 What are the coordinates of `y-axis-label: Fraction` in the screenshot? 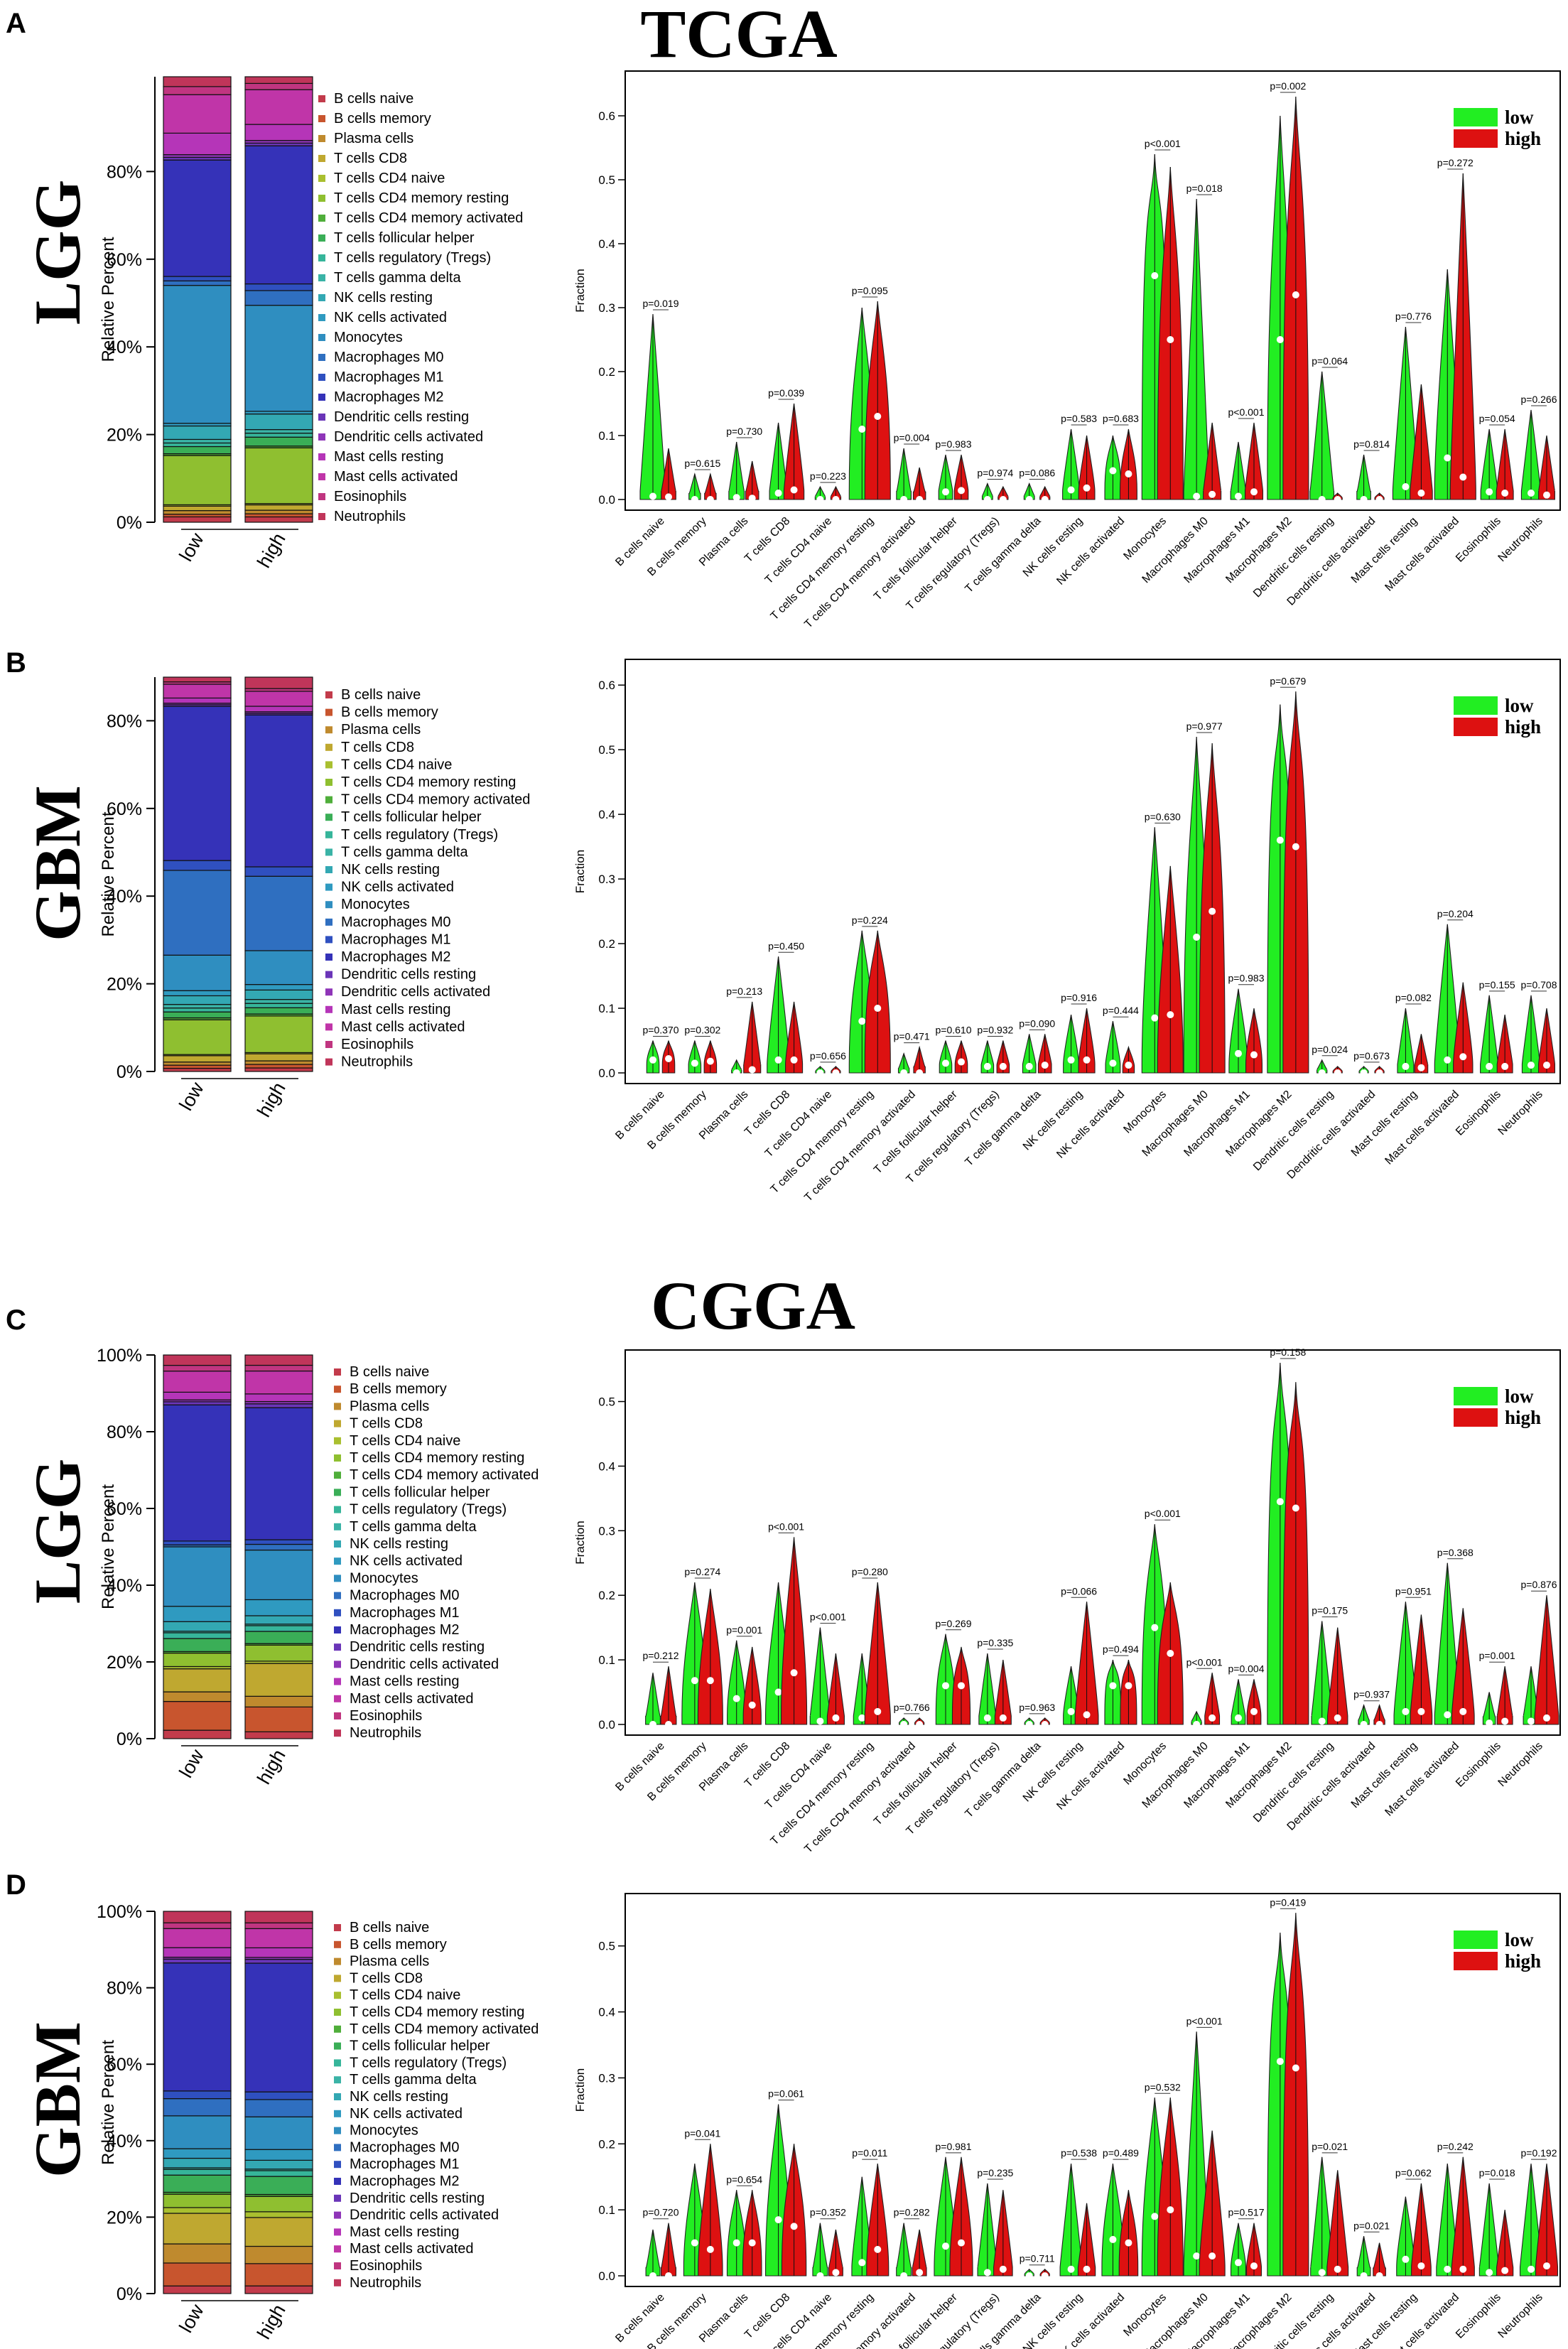 It's located at (580, 872).